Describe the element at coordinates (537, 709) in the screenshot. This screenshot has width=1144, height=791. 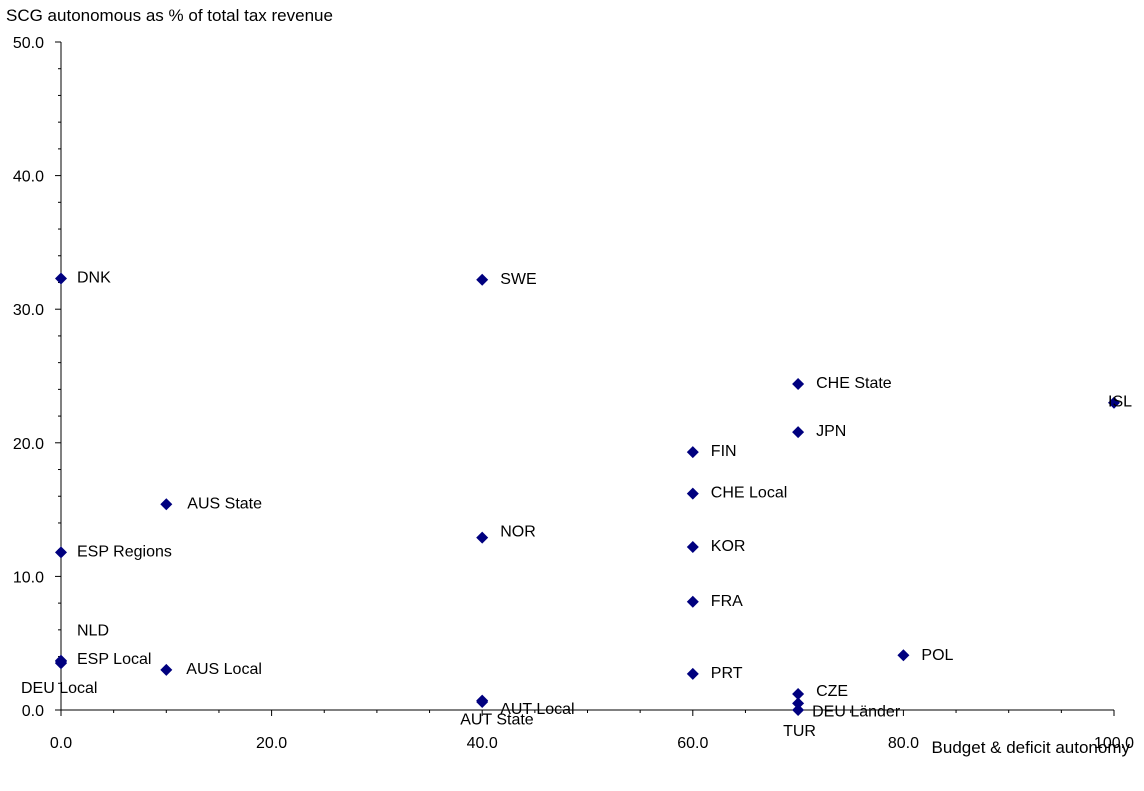
I see `point-label: AUT Local` at that location.